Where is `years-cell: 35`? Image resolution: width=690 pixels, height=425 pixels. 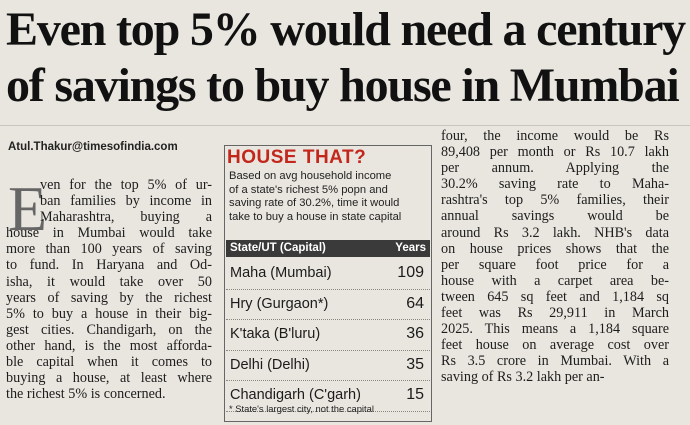 years-cell: 35 is located at coordinates (415, 364).